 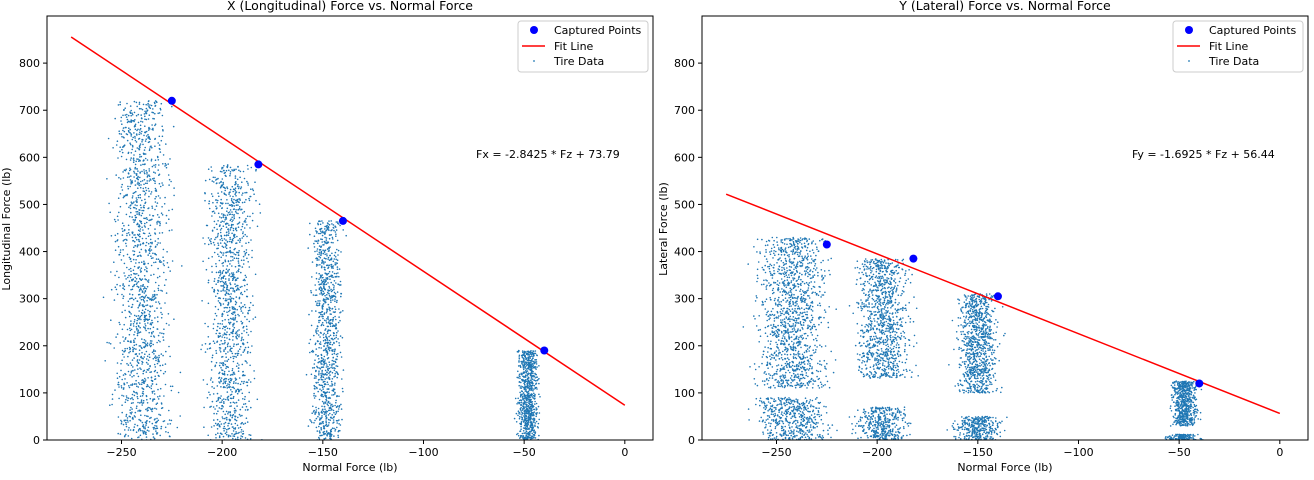 What do you see at coordinates (323, 452) in the screenshot?
I see `x-tick-label: −150` at bounding box center [323, 452].